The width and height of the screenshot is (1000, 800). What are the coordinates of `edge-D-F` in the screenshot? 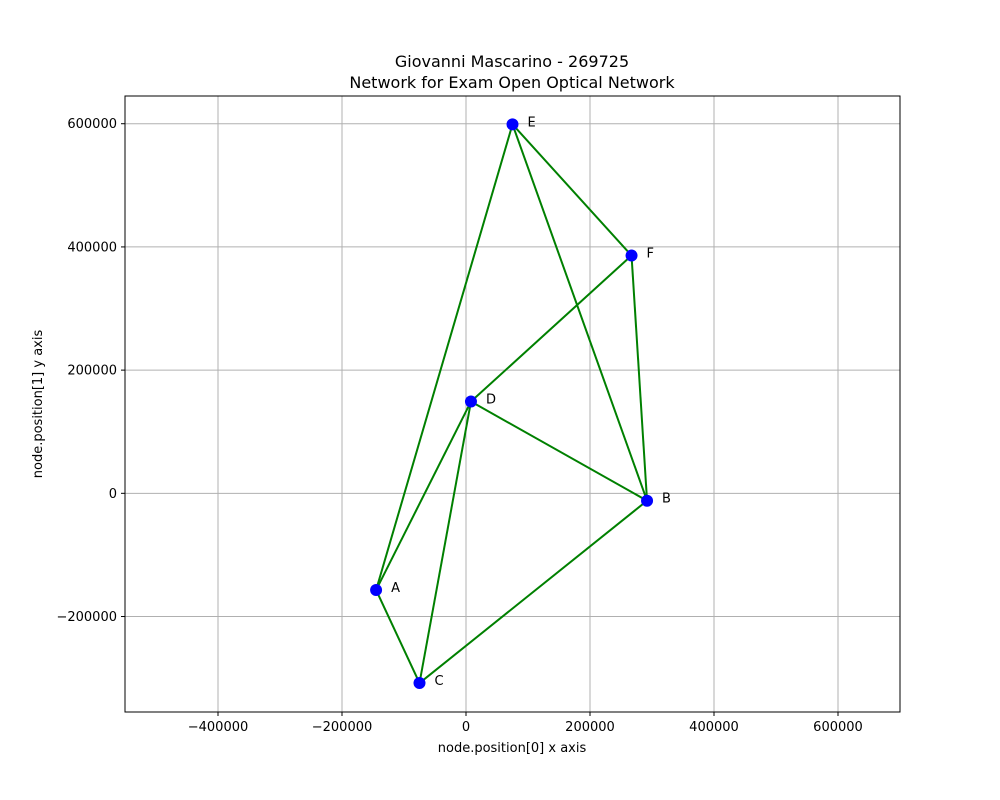 It's located at (551, 328).